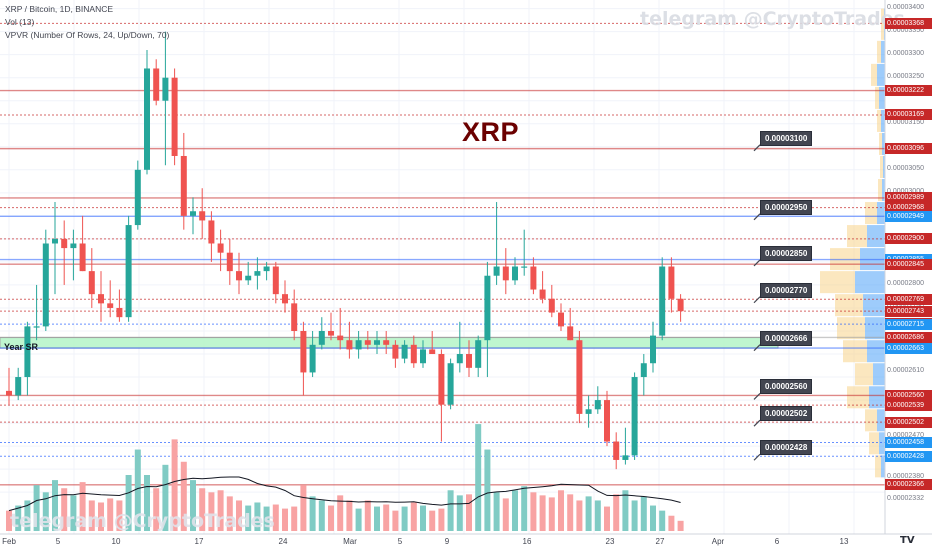 Image resolution: width=932 pixels, height=550 pixels. Describe the element at coordinates (350, 541) in the screenshot. I see `time-tick-label: Mar` at that location.